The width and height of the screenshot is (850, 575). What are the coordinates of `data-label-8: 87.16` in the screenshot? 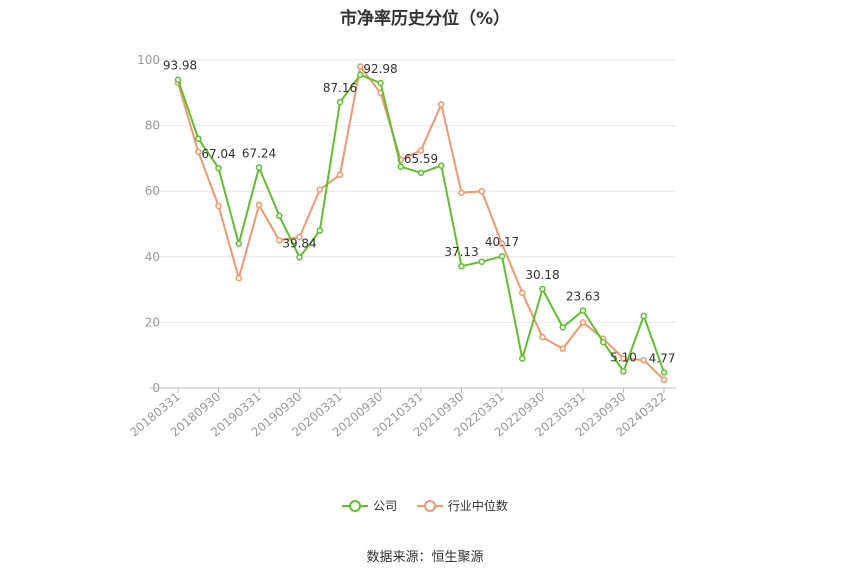 It's located at (340, 88).